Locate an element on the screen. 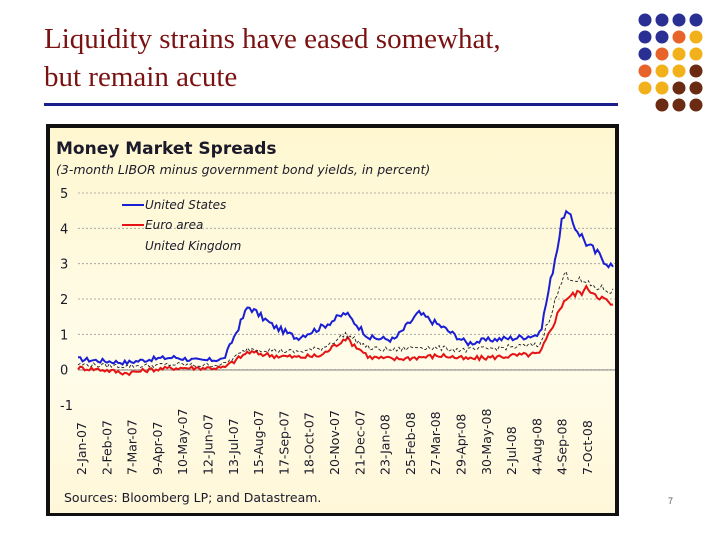 This screenshot has width=720, height=540. x-tick-label: 2-Jul-08 is located at coordinates (511, 450).